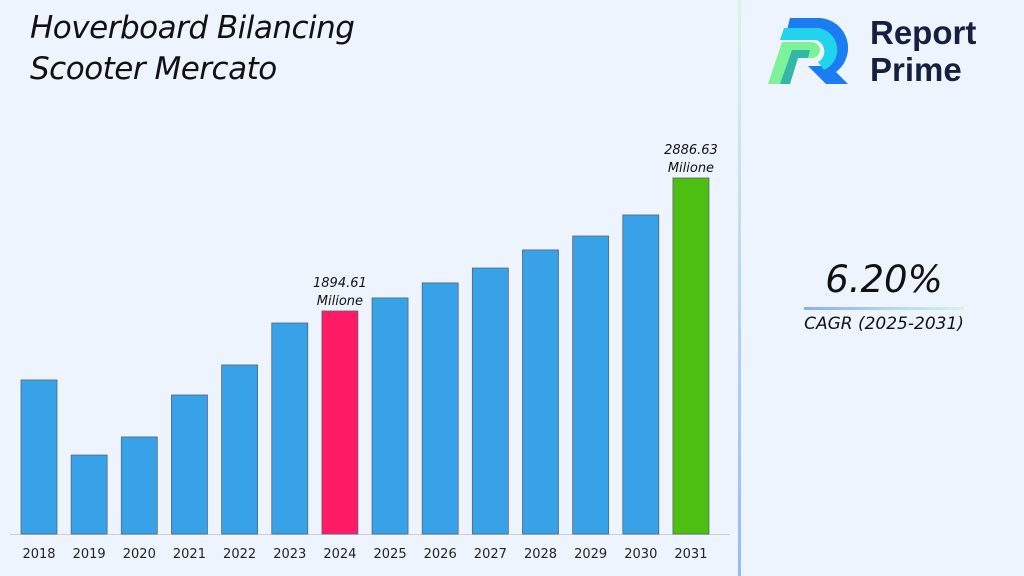 Image resolution: width=1024 pixels, height=576 pixels. I want to click on bar-2023, so click(290, 428).